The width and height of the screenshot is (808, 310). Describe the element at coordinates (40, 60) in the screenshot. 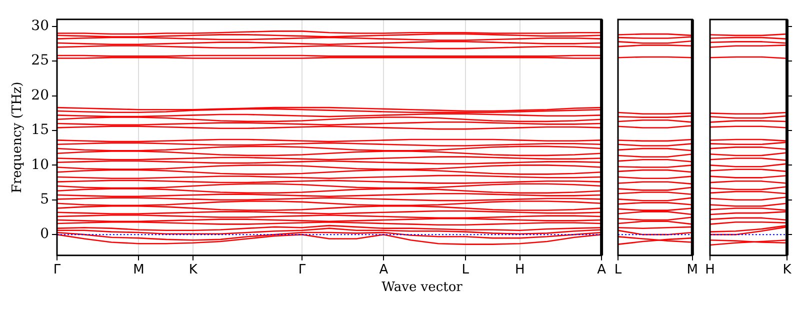

I see `y-tick-label: 25` at that location.